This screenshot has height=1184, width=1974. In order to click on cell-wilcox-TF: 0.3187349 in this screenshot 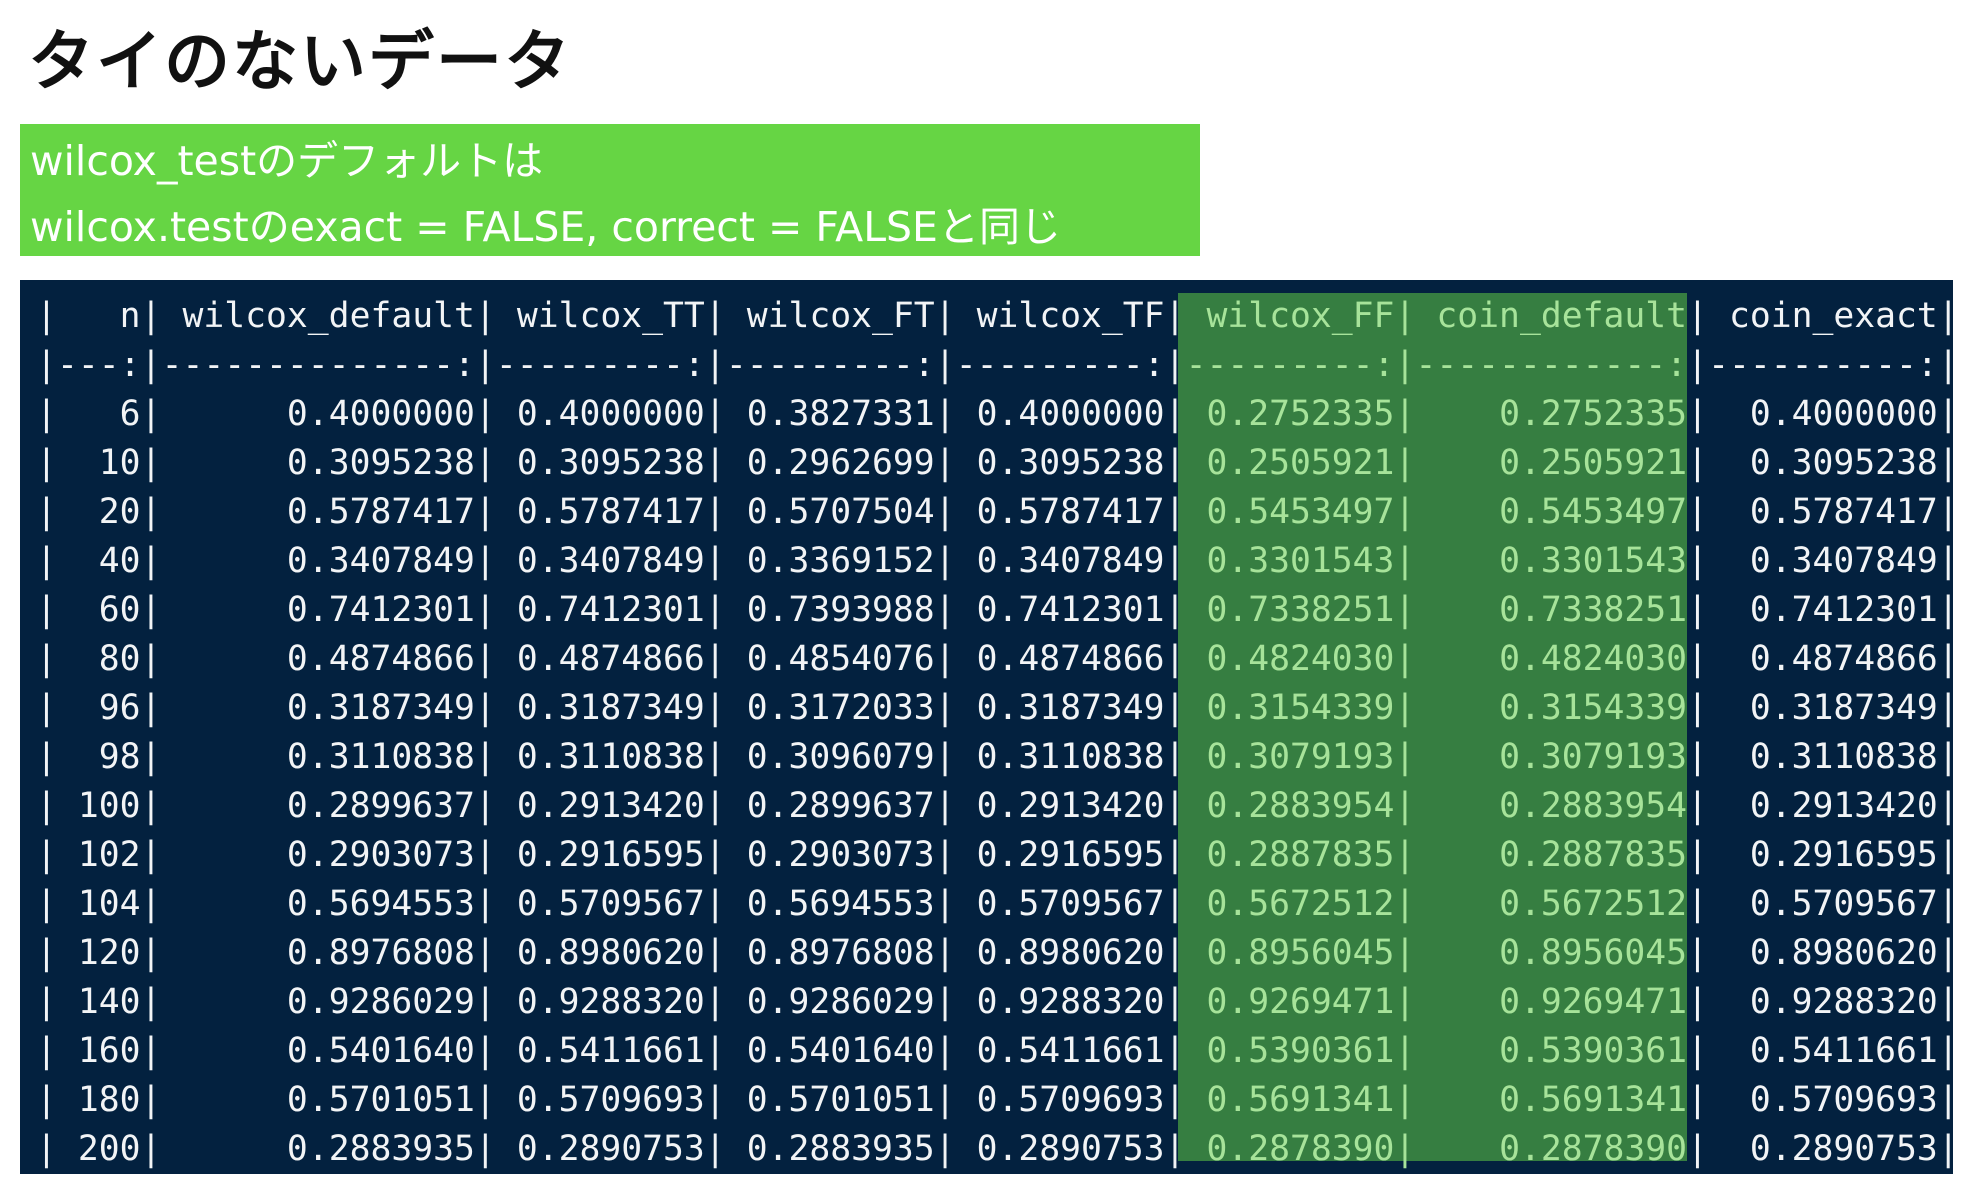, I will do `click(1070, 708)`.